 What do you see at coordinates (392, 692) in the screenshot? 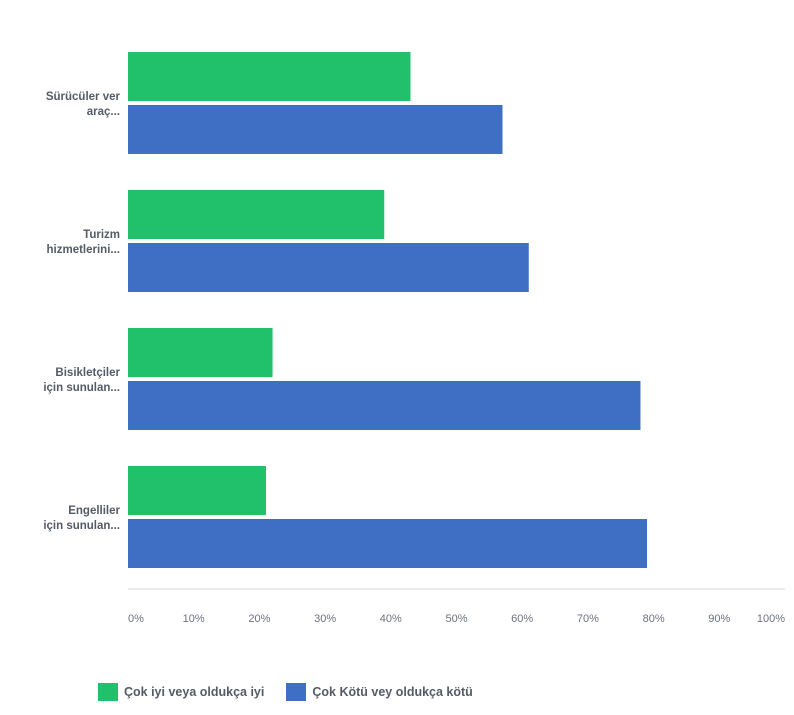
I see `legend-label-bad: Çok Kötü vey oldukça kötü` at bounding box center [392, 692].